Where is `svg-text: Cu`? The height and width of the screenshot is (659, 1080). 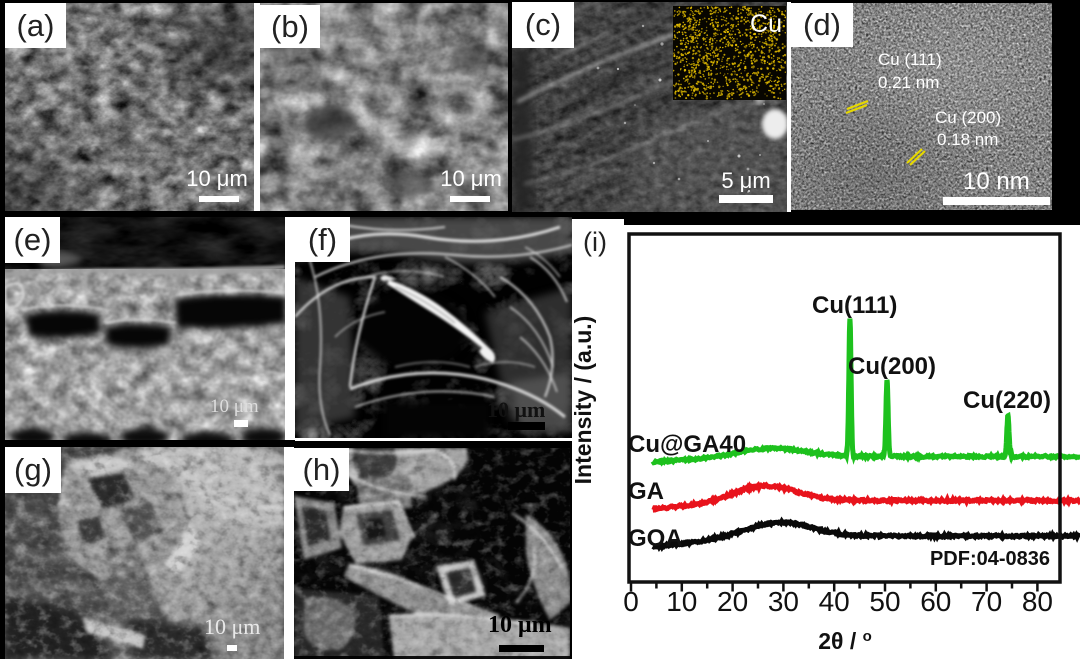 svg-text: Cu is located at coordinates (766, 24).